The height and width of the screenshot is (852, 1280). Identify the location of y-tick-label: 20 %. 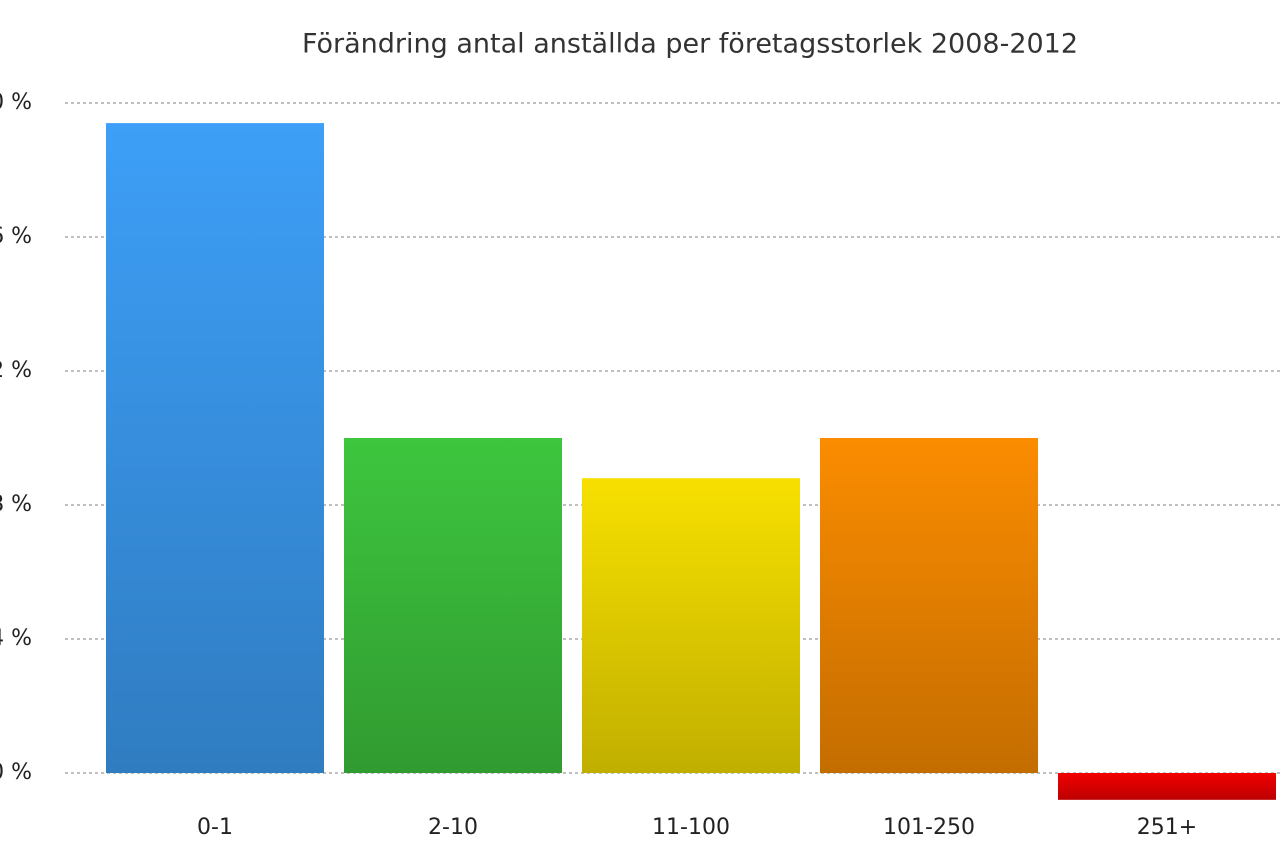
(16, 102).